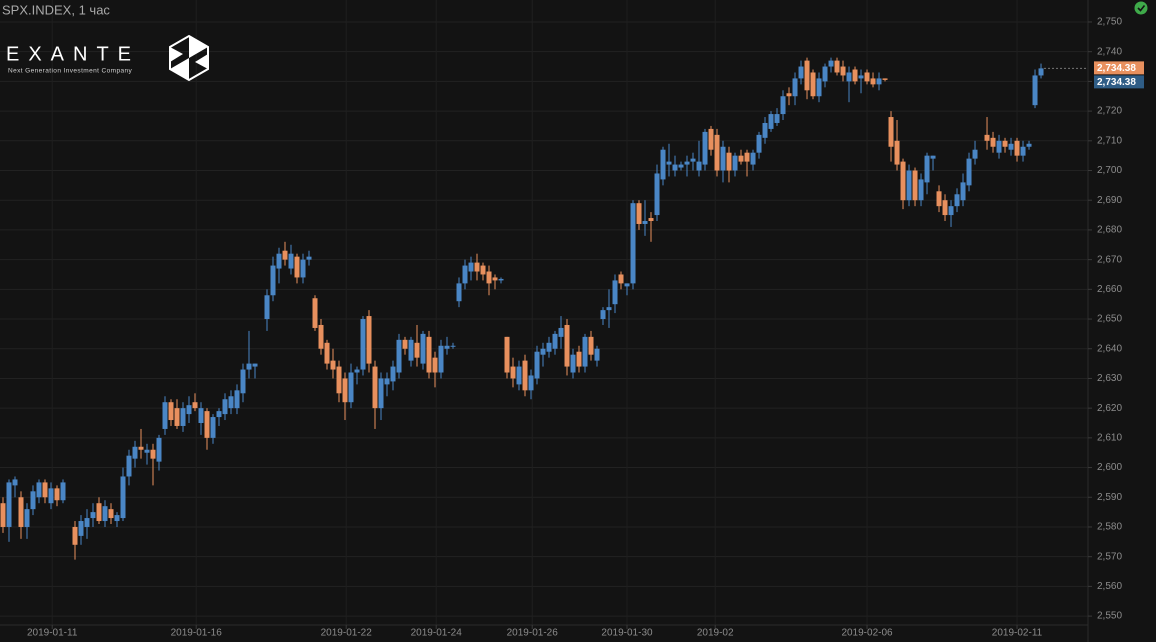  I want to click on x-tick-label: 2019-02, so click(715, 633).